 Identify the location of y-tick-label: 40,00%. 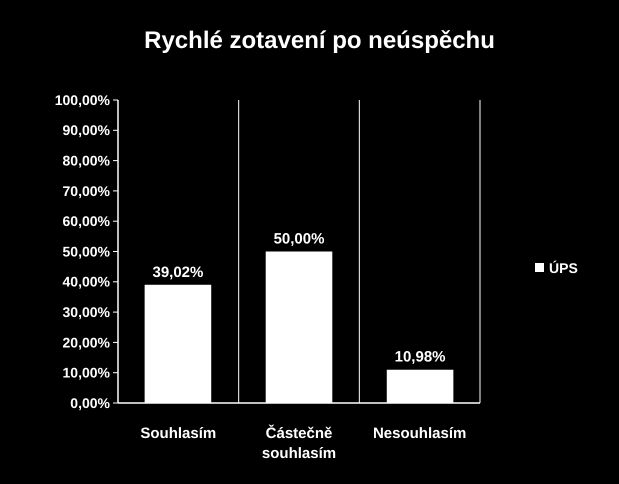
(86, 282).